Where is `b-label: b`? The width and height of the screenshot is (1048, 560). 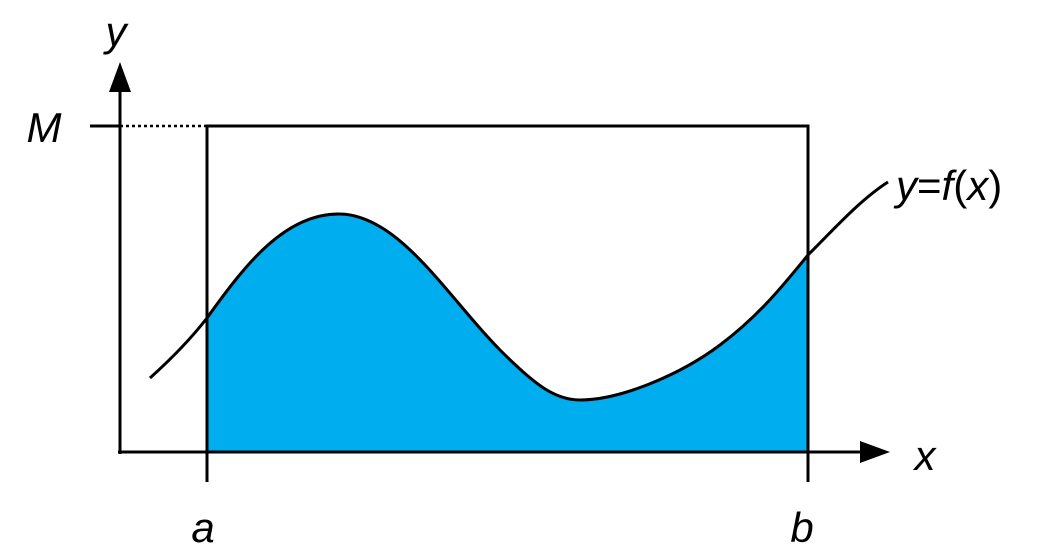
b-label: b is located at coordinates (801, 527).